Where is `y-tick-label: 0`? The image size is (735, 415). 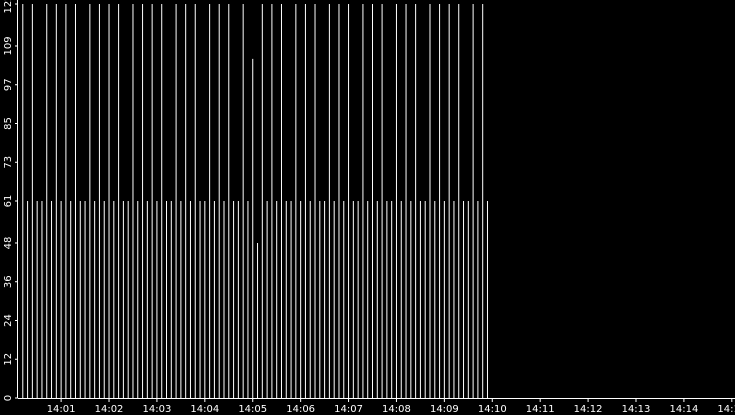
y-tick-label: 0 is located at coordinates (8, 398).